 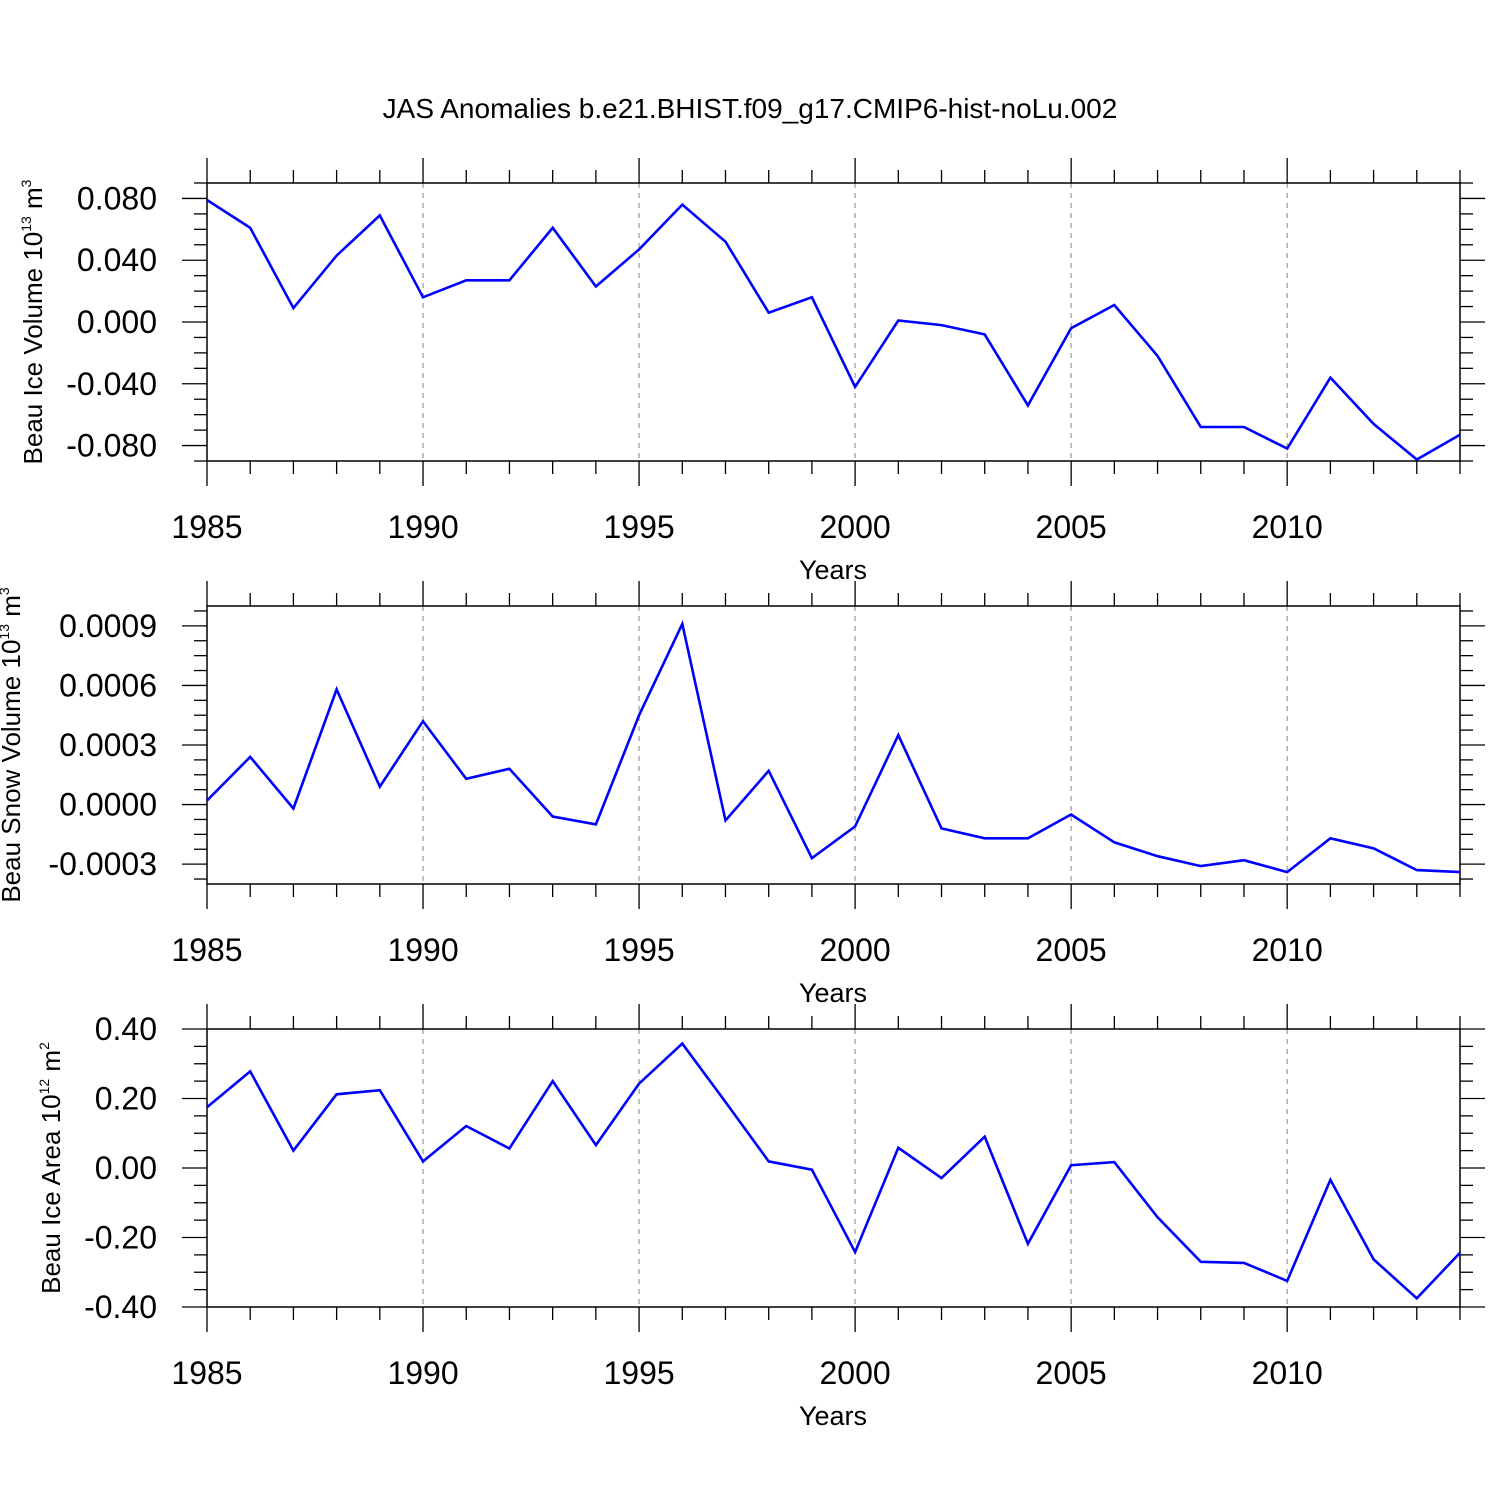 What do you see at coordinates (111, 384) in the screenshot?
I see `y-tick-label: -0.040` at bounding box center [111, 384].